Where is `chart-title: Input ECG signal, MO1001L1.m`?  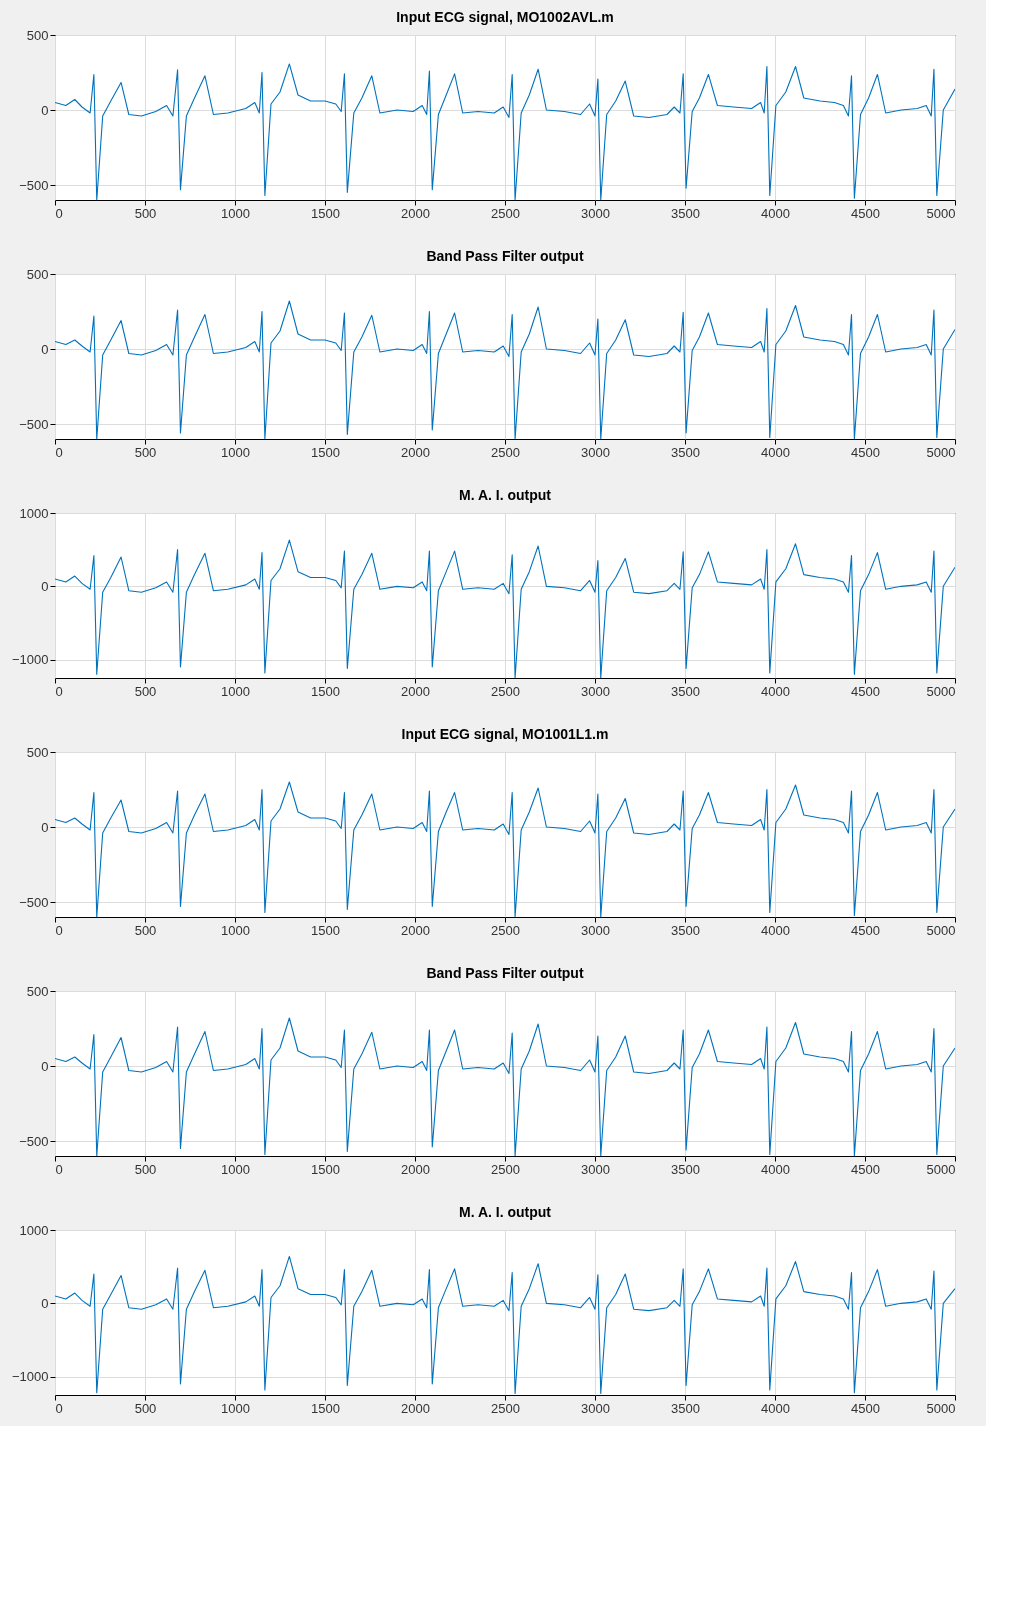
chart-title: Input ECG signal, MO1001L1.m is located at coordinates (505, 734).